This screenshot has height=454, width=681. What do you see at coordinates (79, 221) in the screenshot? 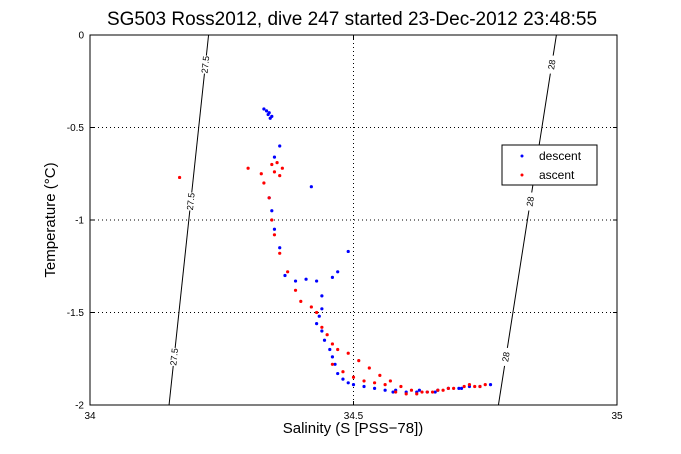
I see `y-tick-label: -1` at bounding box center [79, 221].